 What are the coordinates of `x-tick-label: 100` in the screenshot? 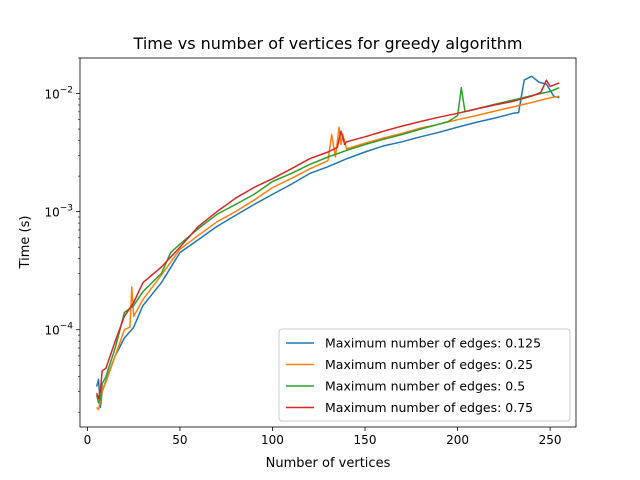 It's located at (272, 440).